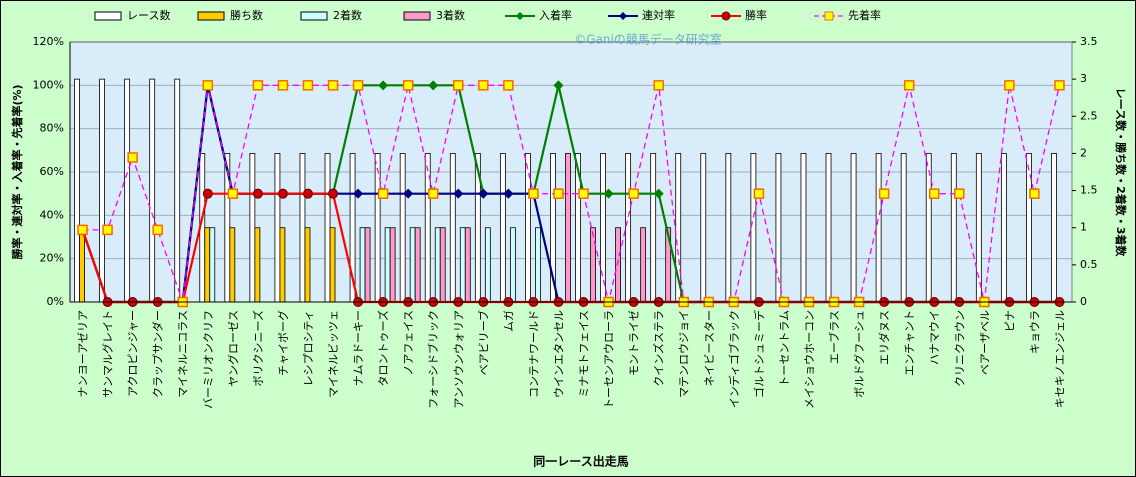 This screenshot has height=477, width=1136. What do you see at coordinates (1121, 173) in the screenshot?
I see `y2-axis-title: レース数・勝ち数・2着数・3着数` at bounding box center [1121, 173].